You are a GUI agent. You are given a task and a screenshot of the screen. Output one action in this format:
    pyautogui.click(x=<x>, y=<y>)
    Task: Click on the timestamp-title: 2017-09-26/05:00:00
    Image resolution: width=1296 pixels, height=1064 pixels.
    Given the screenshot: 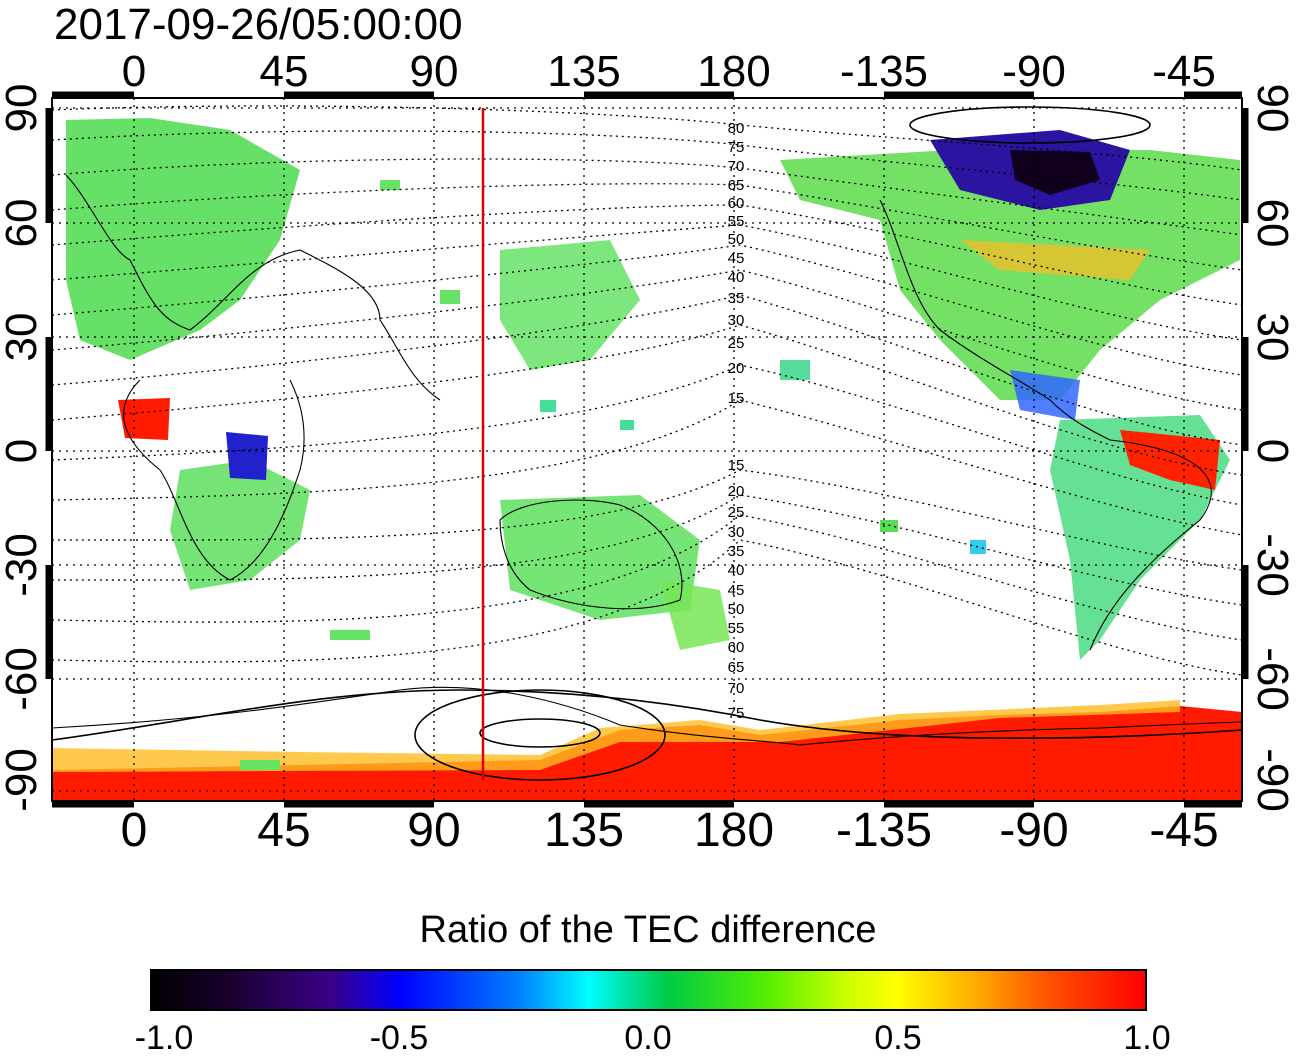 What is the action you would take?
    pyautogui.click(x=258, y=24)
    